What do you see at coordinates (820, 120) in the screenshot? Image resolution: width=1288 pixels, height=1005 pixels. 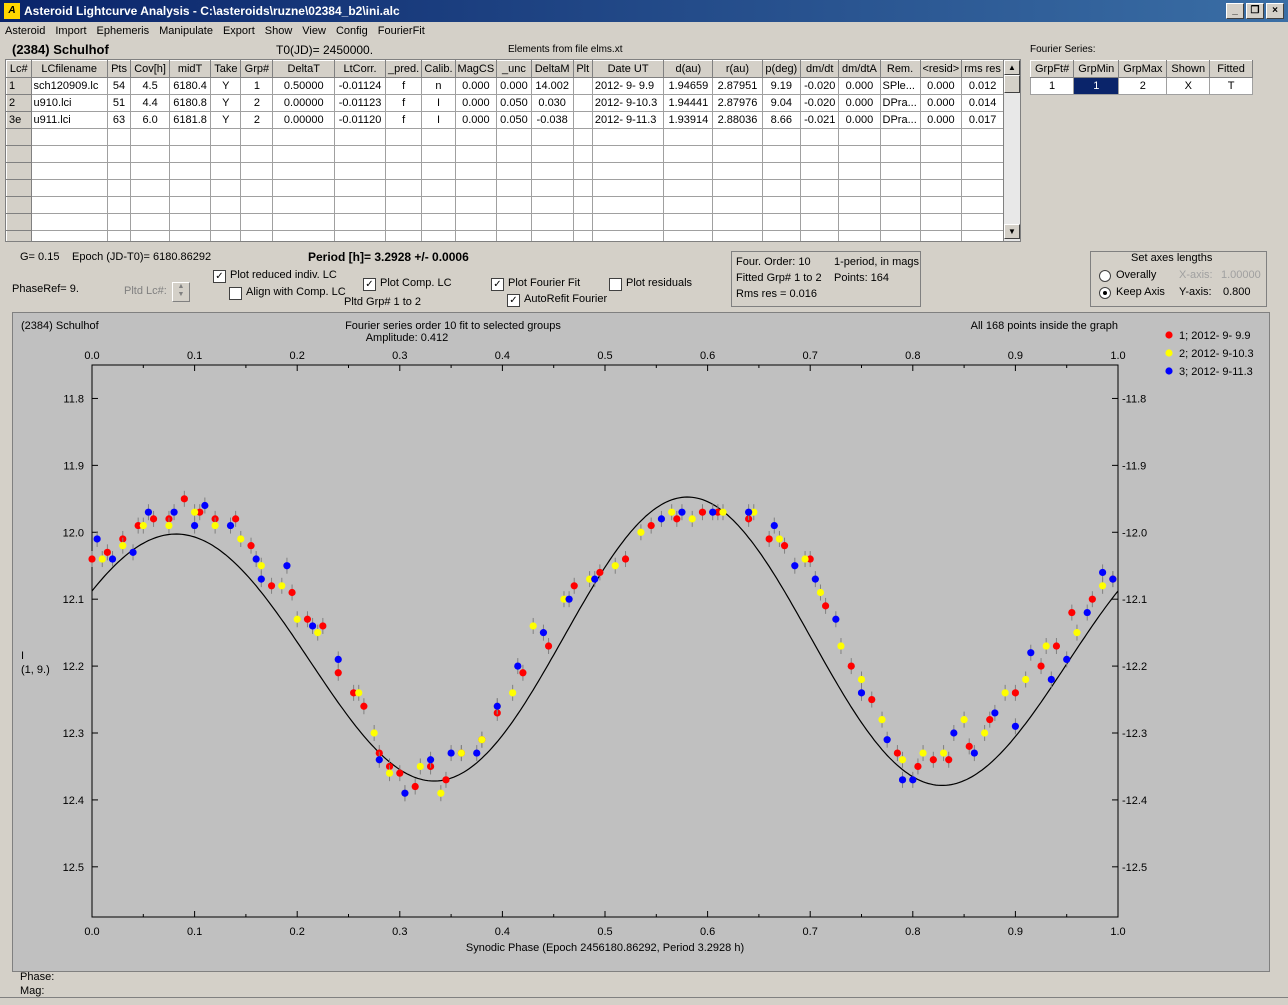 I see `table-cell: -0.021` at bounding box center [820, 120].